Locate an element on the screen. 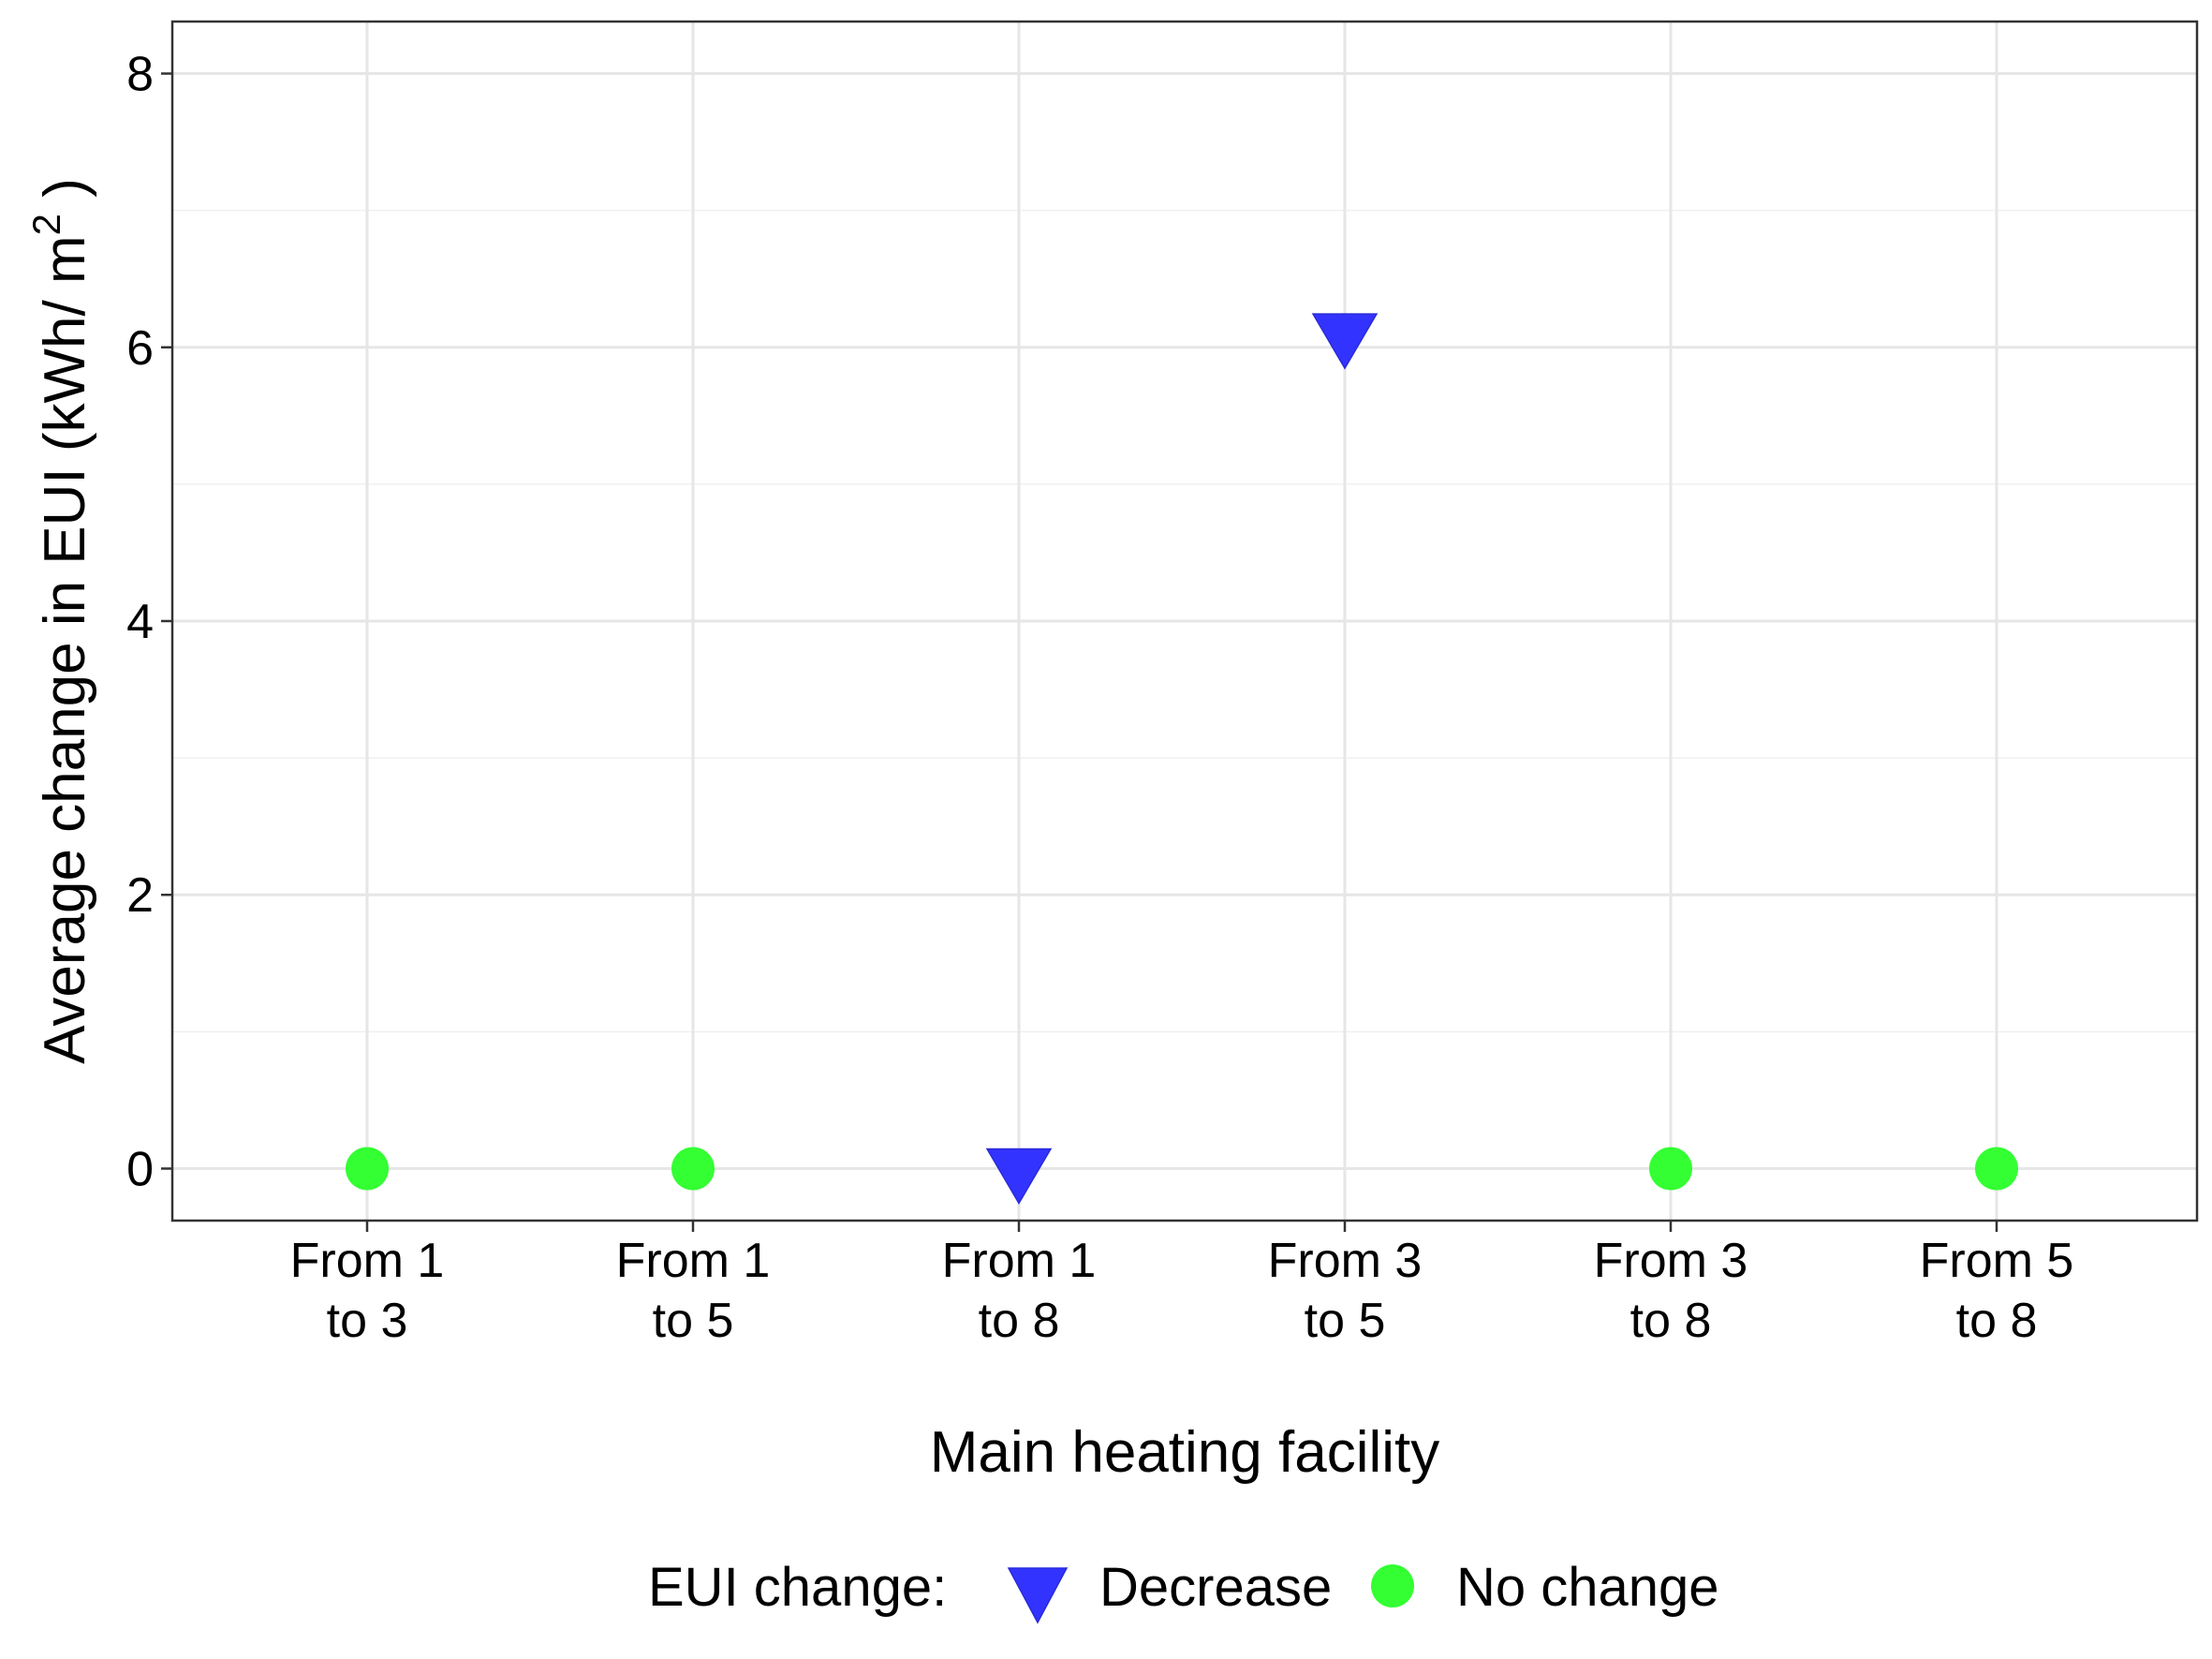 This screenshot has height=1659, width=2212. y-axis-title: Average change in EUI (kWh/ m2 ) is located at coordinates (61, 621).